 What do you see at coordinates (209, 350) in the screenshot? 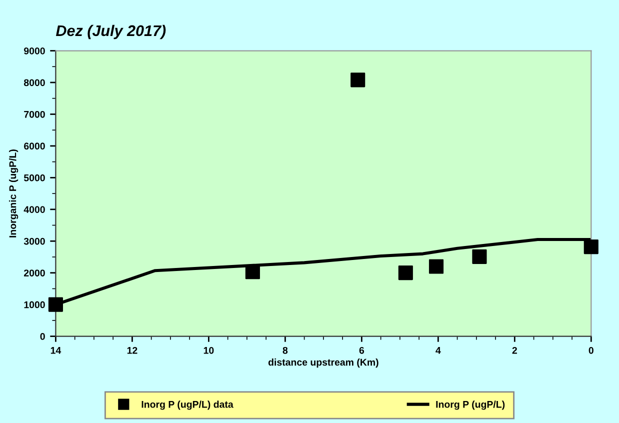
I see `x-tick-label: 10` at bounding box center [209, 350].